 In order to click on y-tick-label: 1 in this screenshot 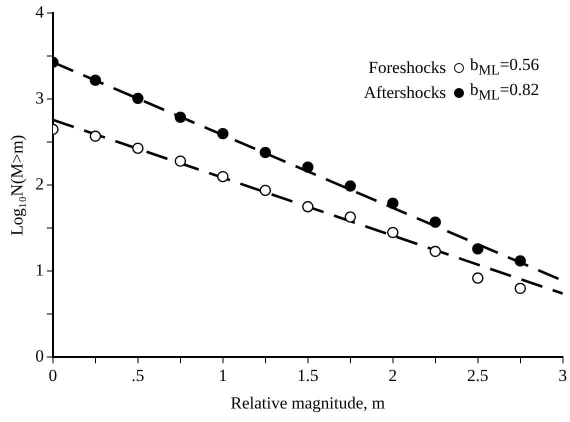, I will do `click(39, 270)`.